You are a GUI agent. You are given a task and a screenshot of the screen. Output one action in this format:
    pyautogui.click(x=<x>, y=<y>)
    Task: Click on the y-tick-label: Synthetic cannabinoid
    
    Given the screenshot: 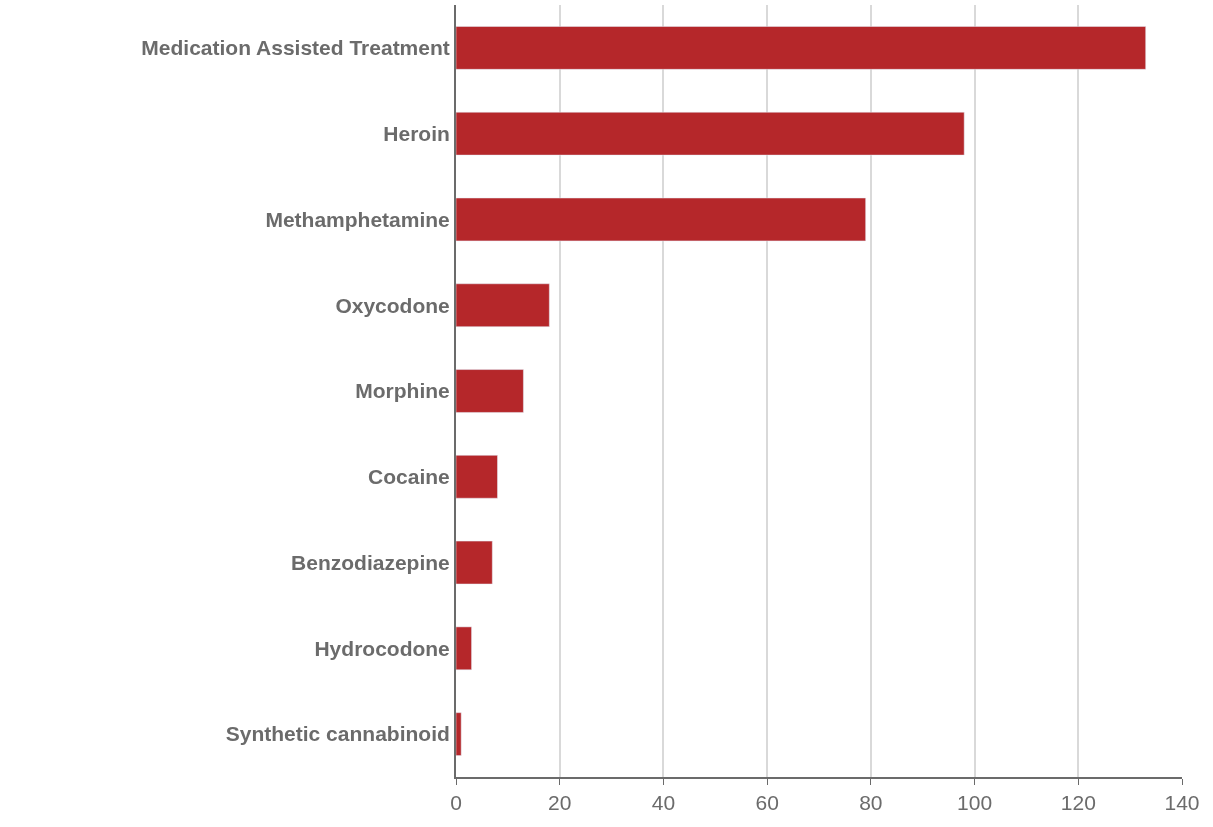 What is the action you would take?
    pyautogui.click(x=337, y=734)
    